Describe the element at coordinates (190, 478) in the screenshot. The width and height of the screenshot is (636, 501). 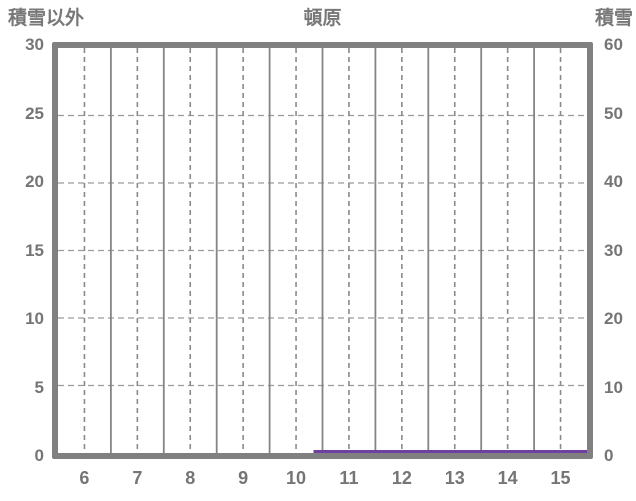
I see `x-tick-8: 8` at that location.